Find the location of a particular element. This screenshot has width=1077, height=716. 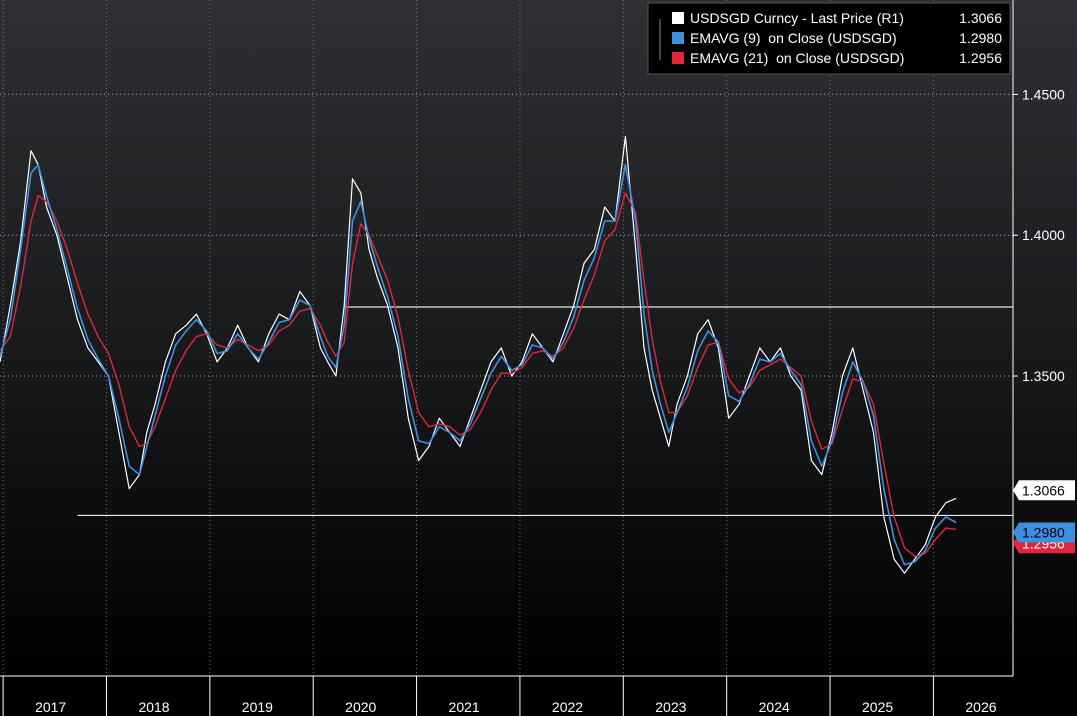

x-tick-label: 2026 is located at coordinates (980, 707).